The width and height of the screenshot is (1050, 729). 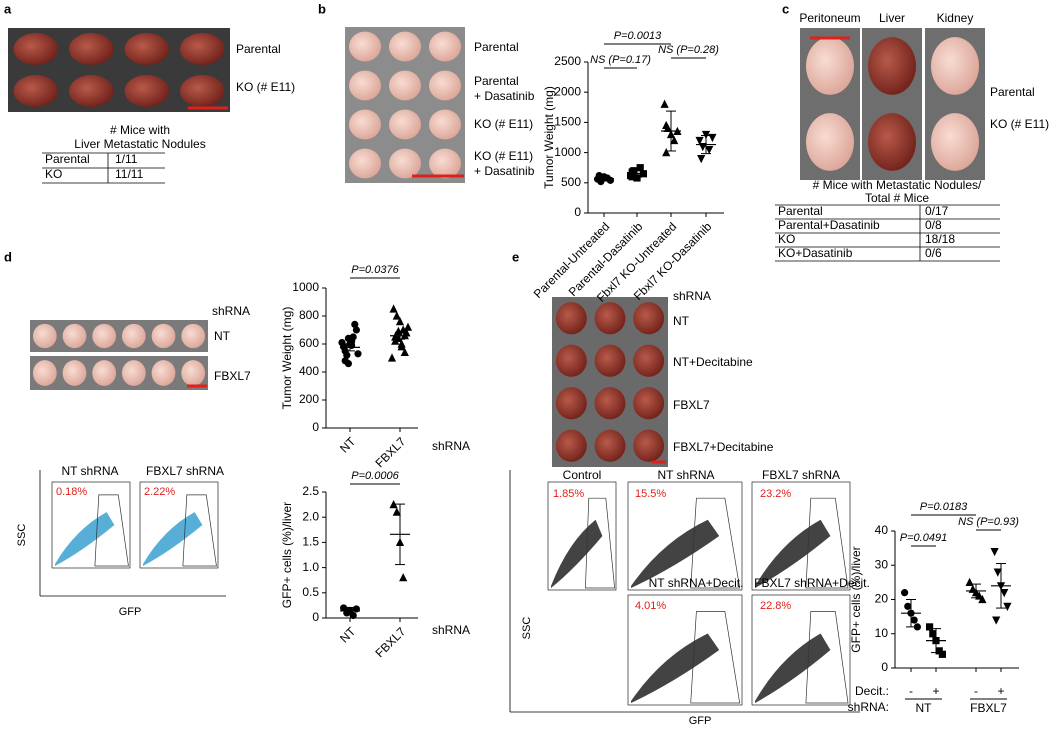 What do you see at coordinates (829, 18) in the screenshot?
I see `column-label: Peritoneum` at bounding box center [829, 18].